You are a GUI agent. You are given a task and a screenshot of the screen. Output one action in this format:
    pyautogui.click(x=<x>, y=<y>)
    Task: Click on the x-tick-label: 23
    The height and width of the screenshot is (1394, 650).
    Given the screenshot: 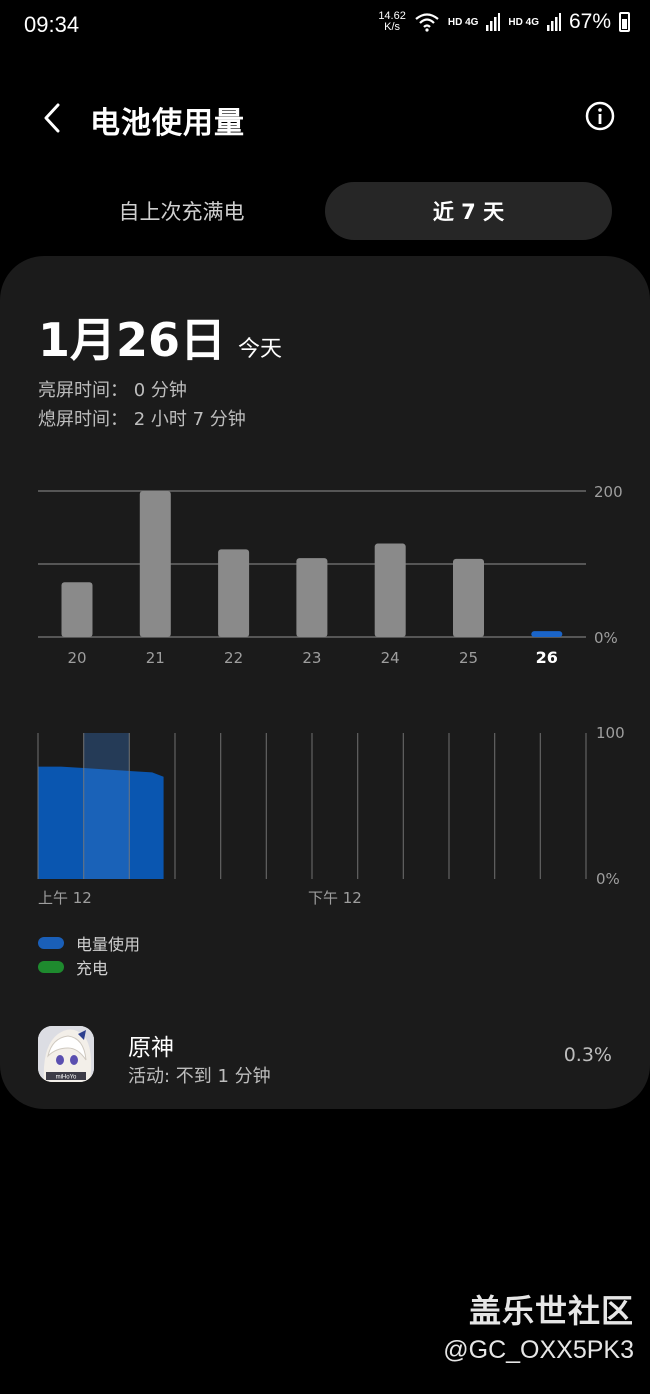 What is the action you would take?
    pyautogui.click(x=311, y=658)
    